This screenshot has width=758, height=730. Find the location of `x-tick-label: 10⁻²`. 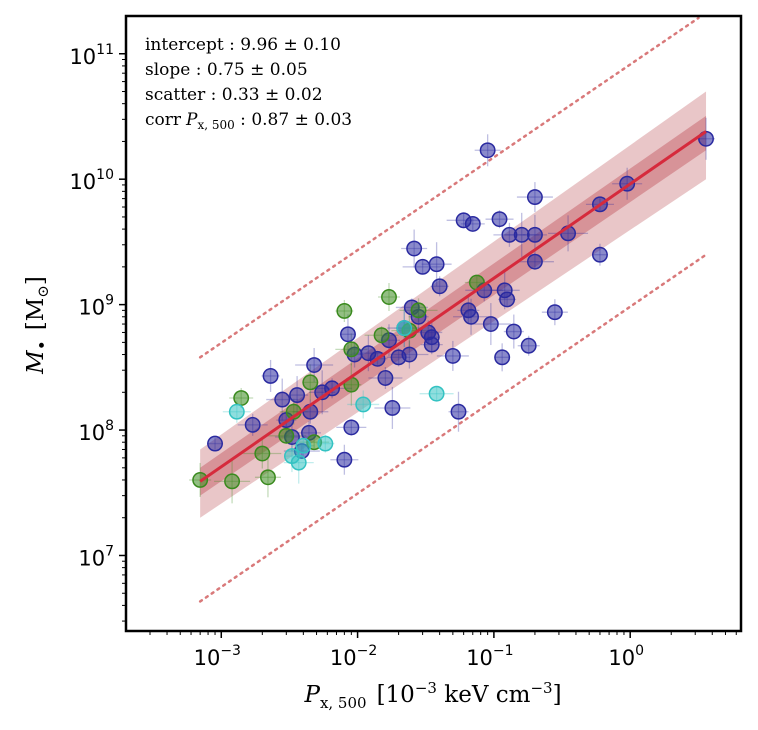

x-tick-label: 10⁻² is located at coordinates (353, 656).